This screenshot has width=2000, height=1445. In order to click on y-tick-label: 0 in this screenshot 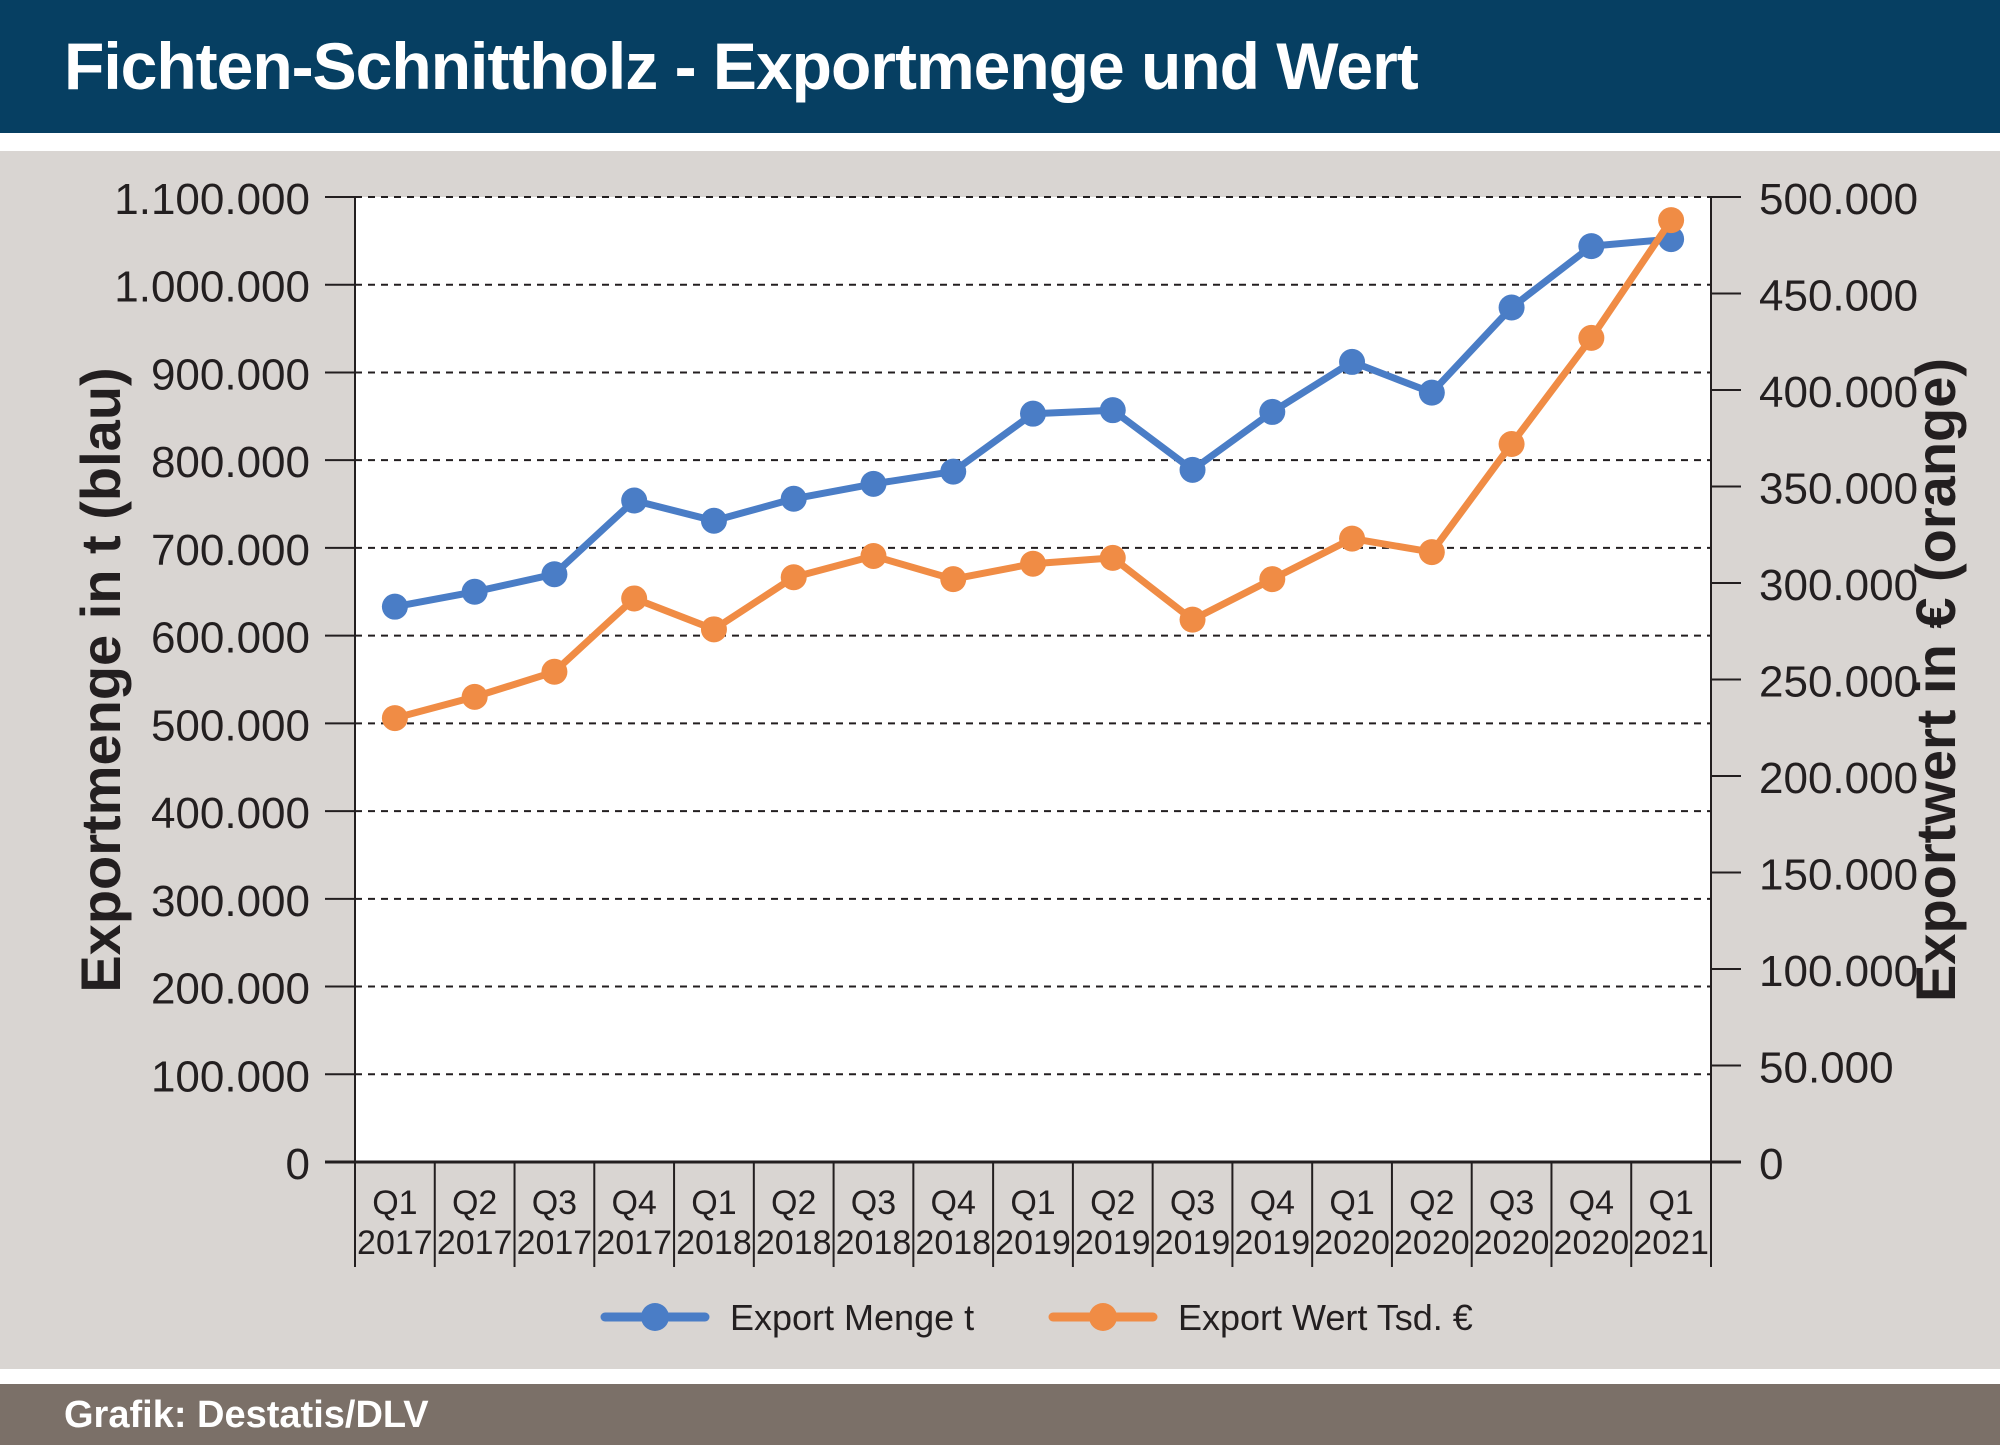, I will do `click(298, 1164)`.